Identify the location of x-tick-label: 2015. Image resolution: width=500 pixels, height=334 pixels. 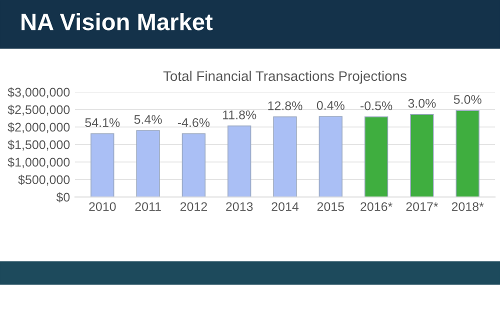
(330, 207).